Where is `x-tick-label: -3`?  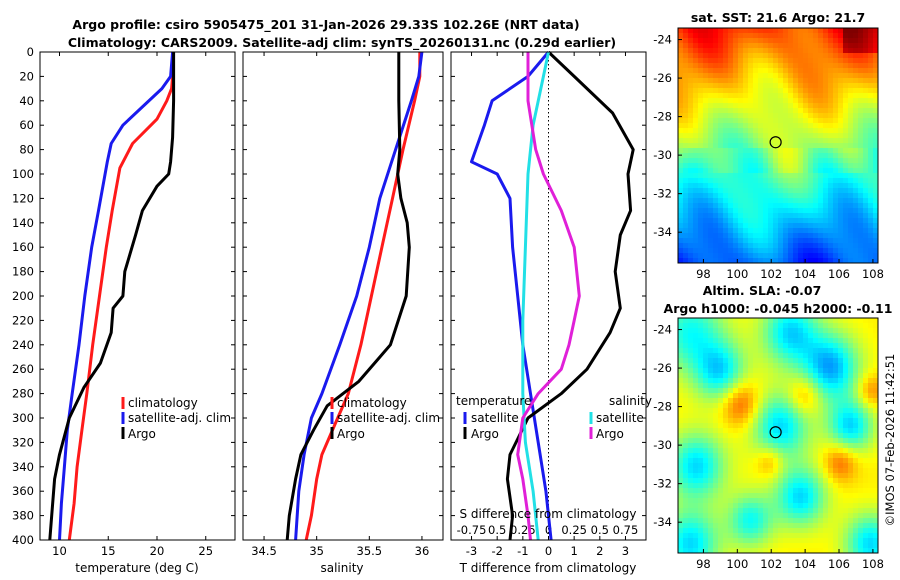 x-tick-label: -3 is located at coordinates (471, 551).